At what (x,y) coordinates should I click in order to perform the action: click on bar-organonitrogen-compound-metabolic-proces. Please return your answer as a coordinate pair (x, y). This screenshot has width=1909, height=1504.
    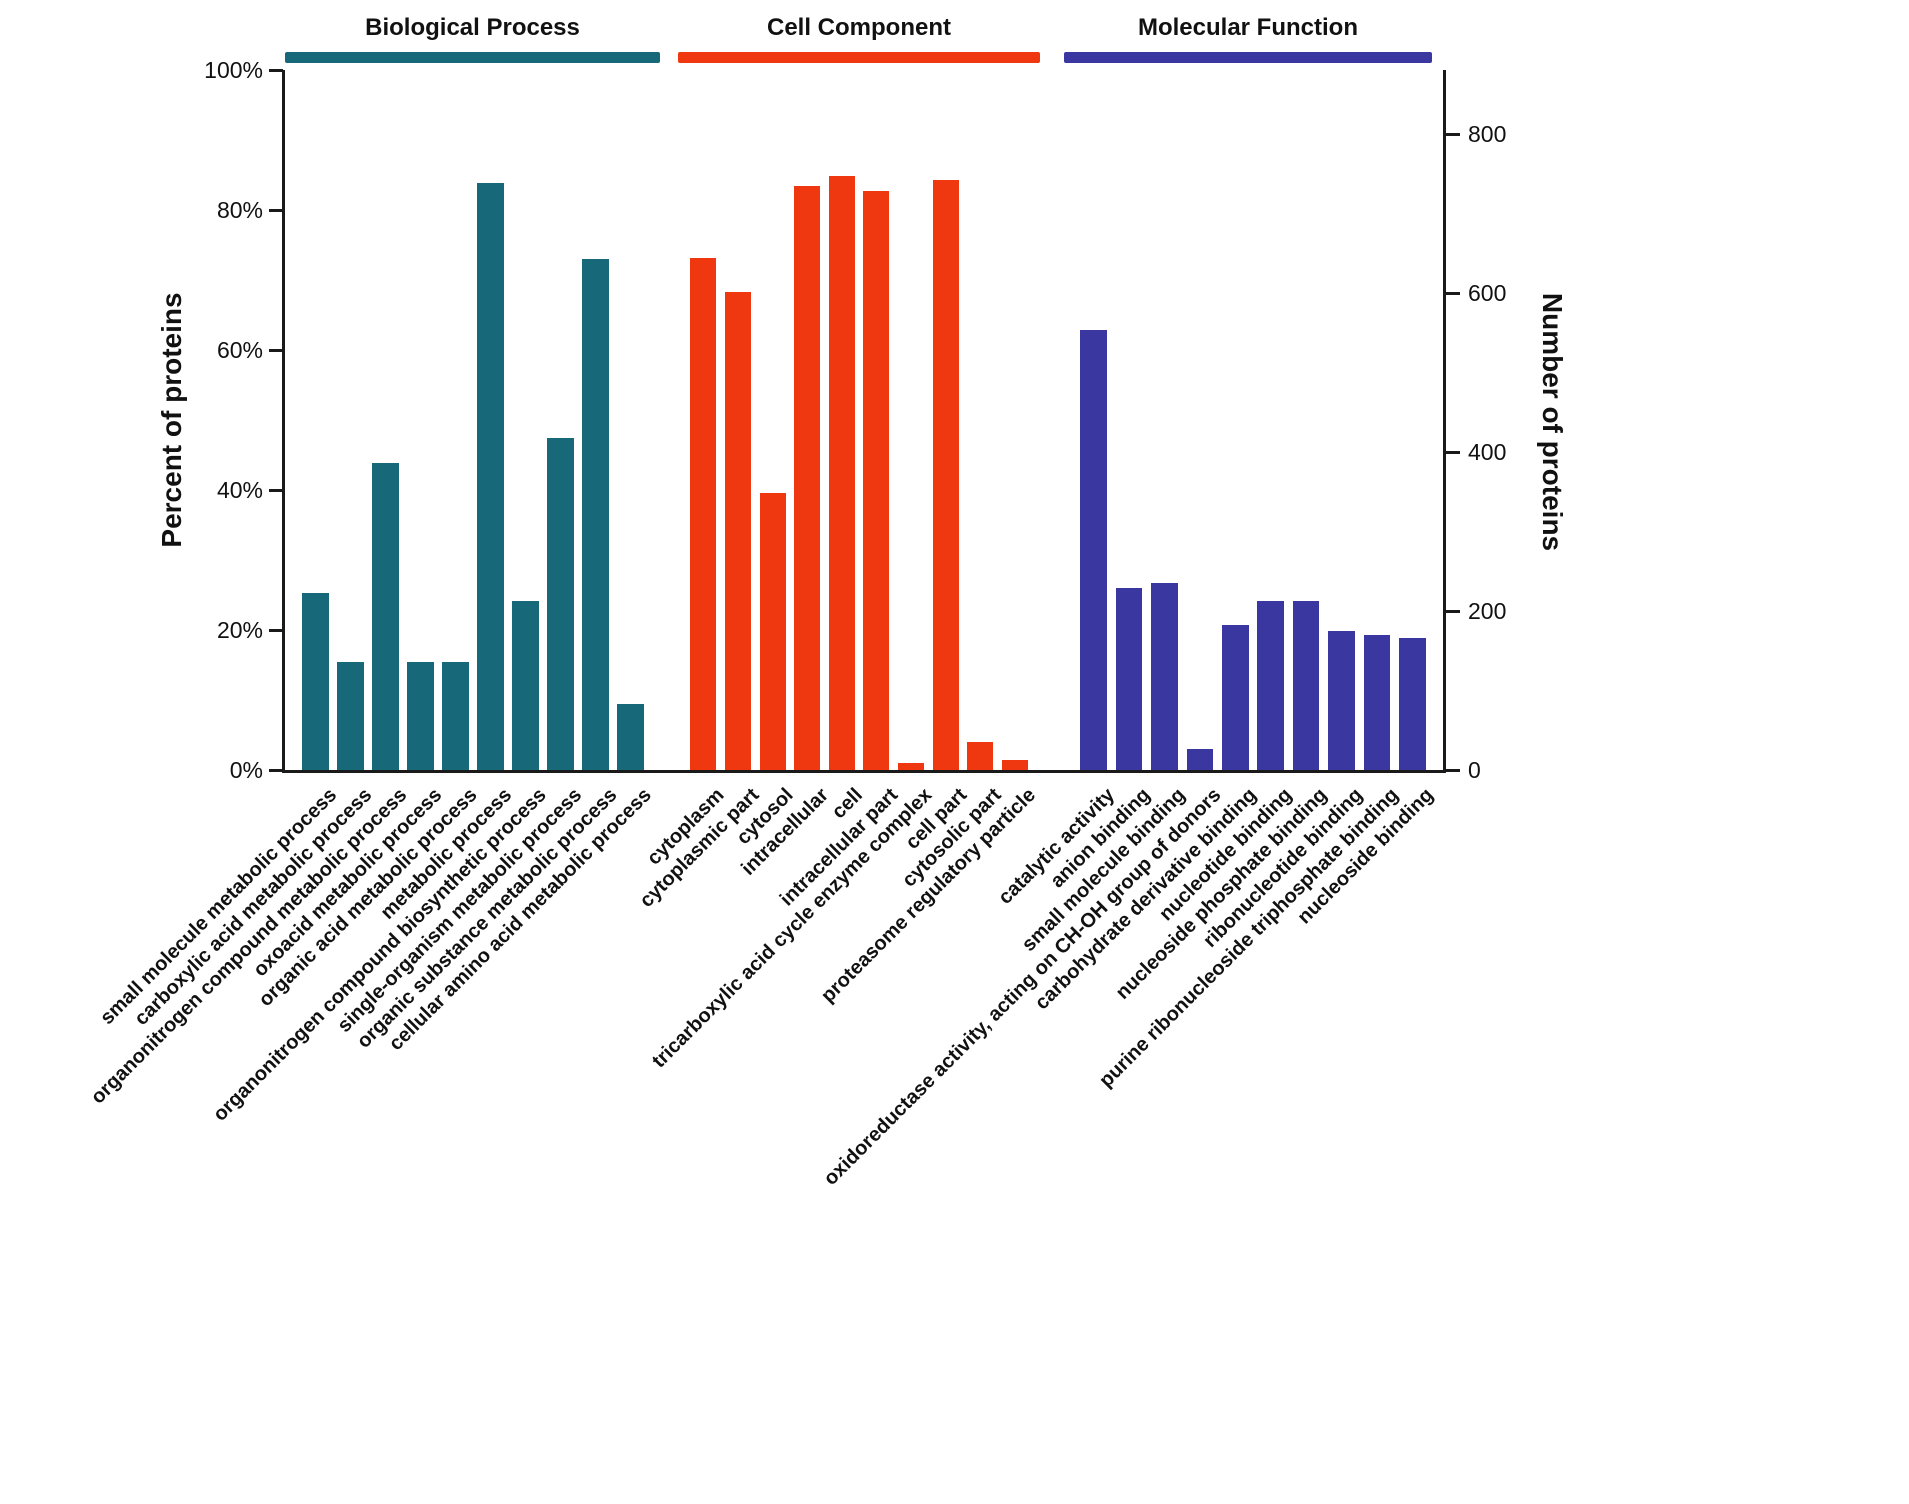
    Looking at the image, I should click on (385, 616).